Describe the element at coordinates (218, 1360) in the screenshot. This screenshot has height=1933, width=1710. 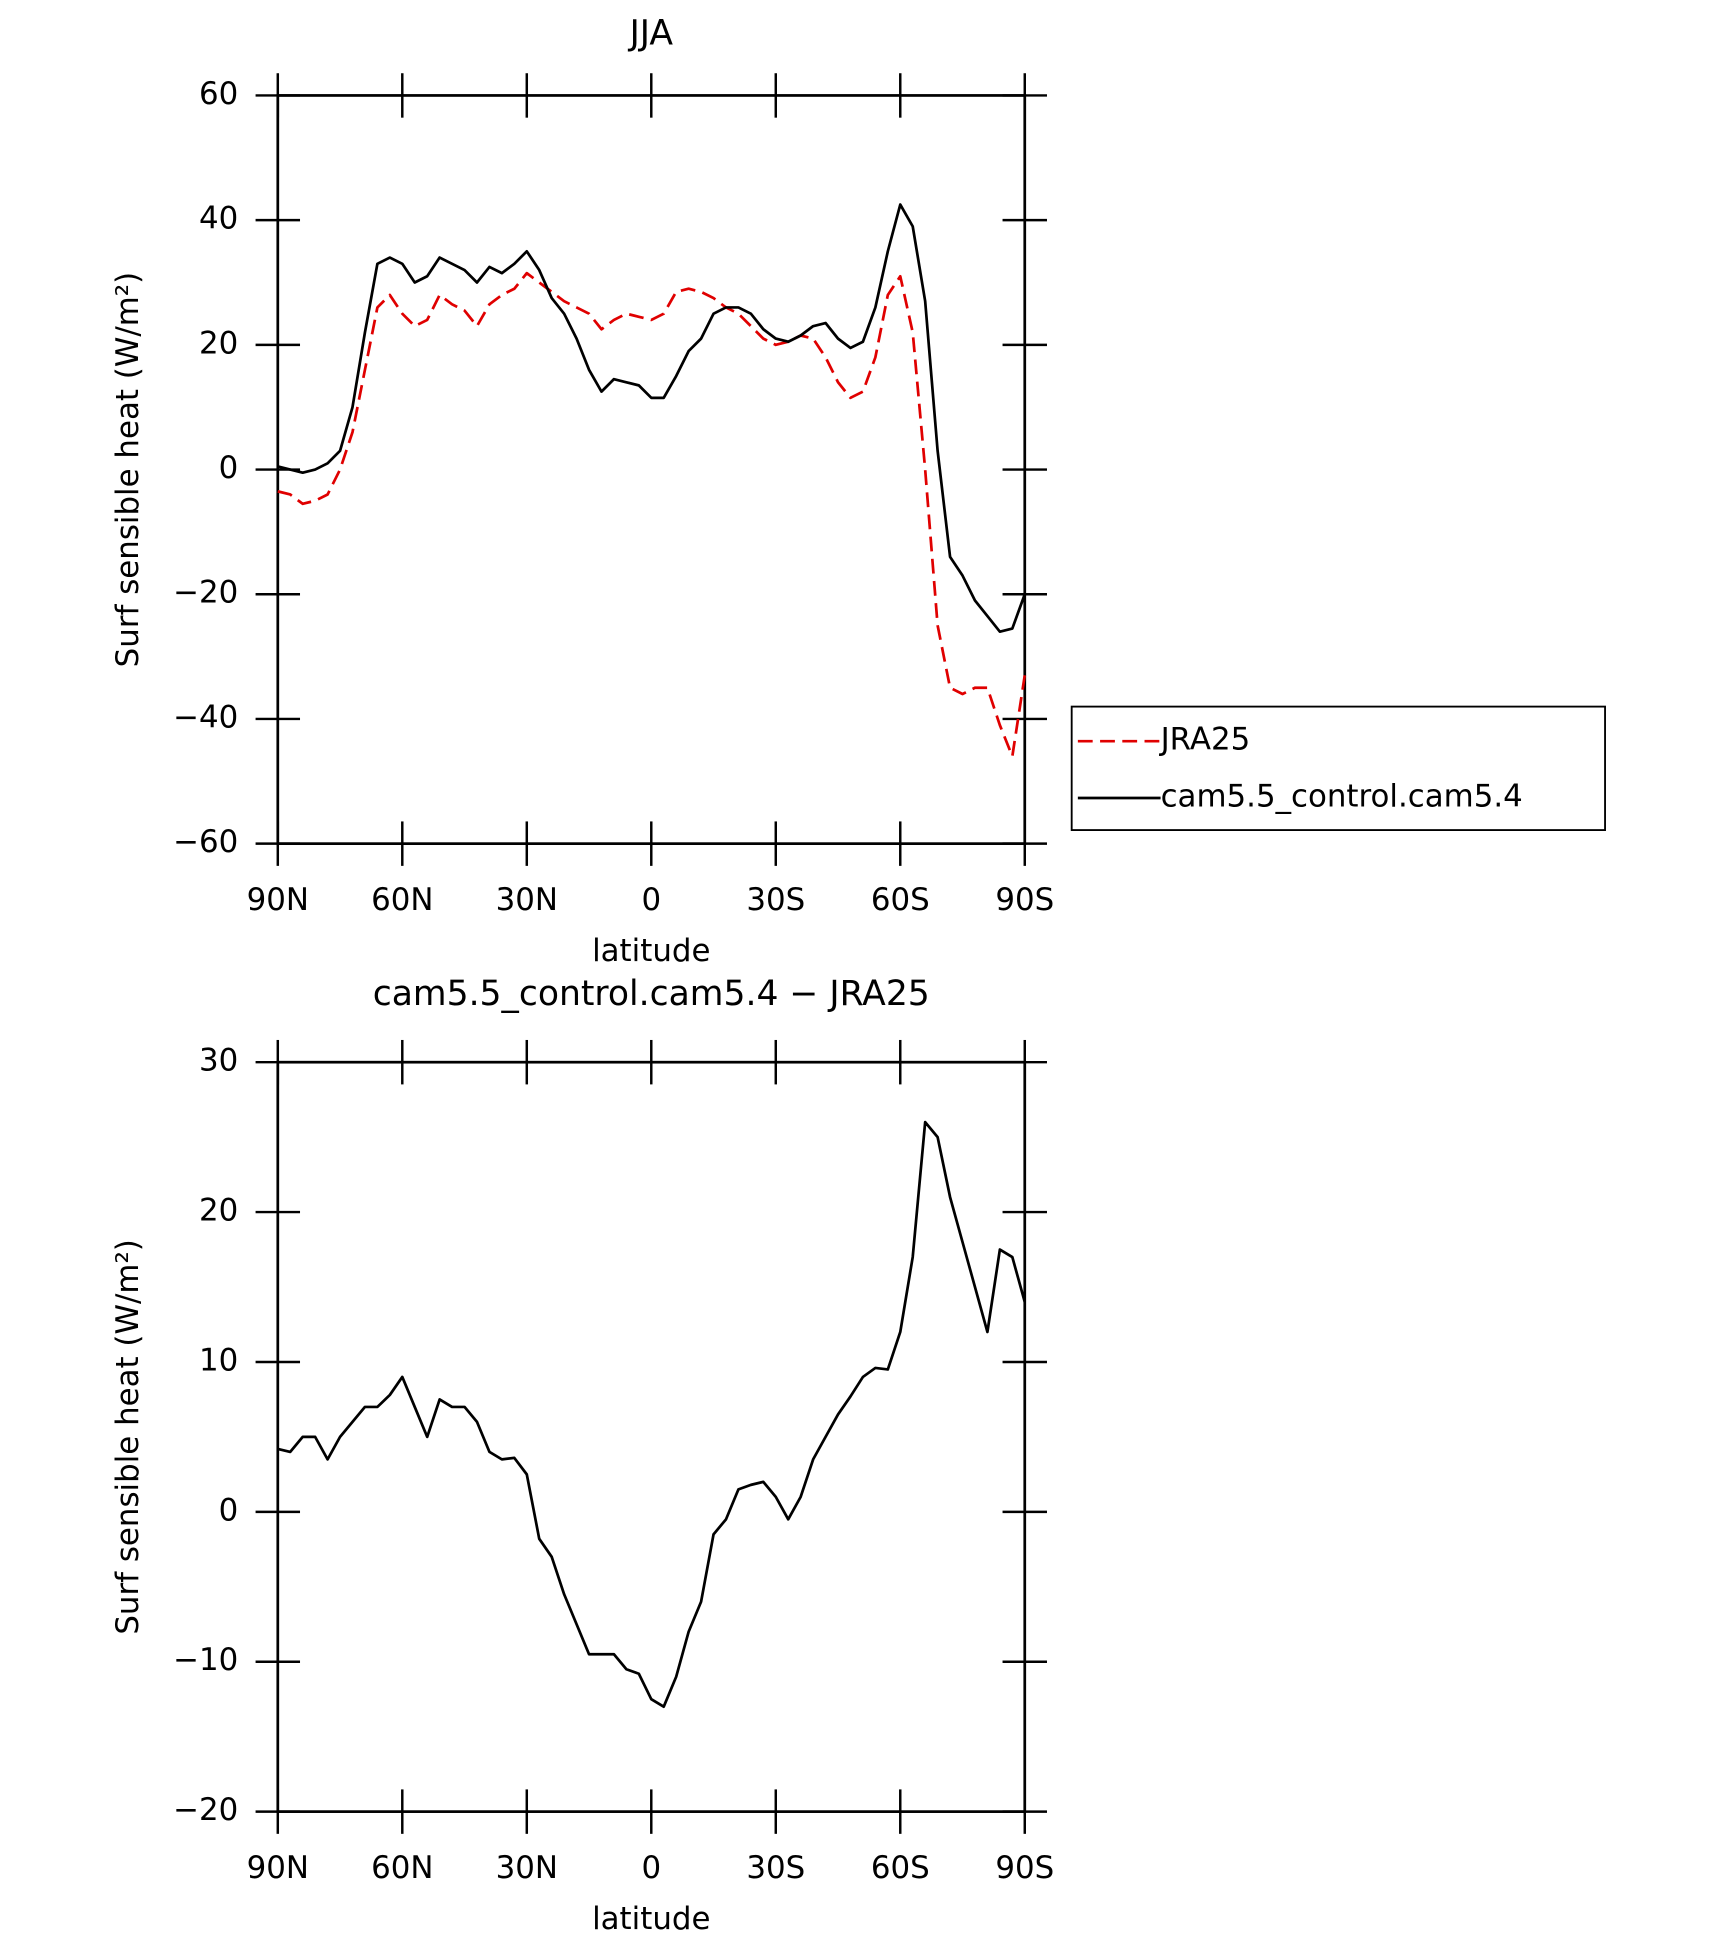
I see `y-tick-label: 10` at that location.